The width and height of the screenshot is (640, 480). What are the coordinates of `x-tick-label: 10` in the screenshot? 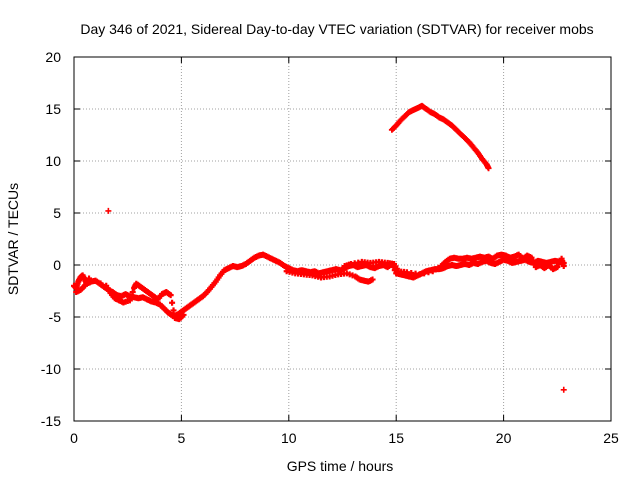 It's located at (289, 438).